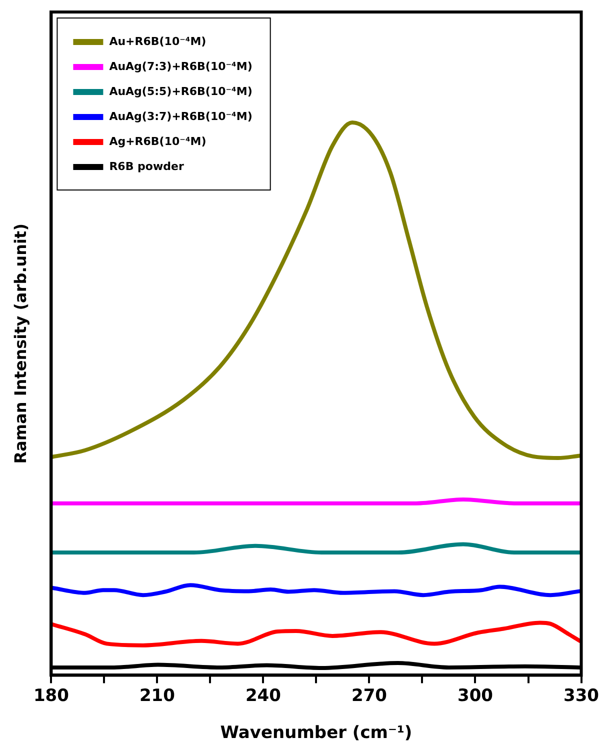 The height and width of the screenshot is (752, 602). What do you see at coordinates (316, 733) in the screenshot?
I see `x-axis-title: Wavenumber (cm⁻¹)` at bounding box center [316, 733].